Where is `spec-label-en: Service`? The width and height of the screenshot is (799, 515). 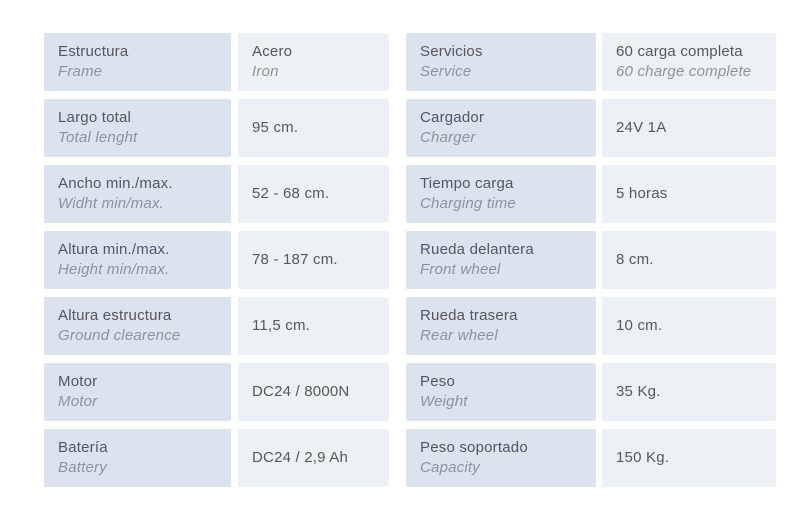 spec-label-en: Service is located at coordinates (446, 71).